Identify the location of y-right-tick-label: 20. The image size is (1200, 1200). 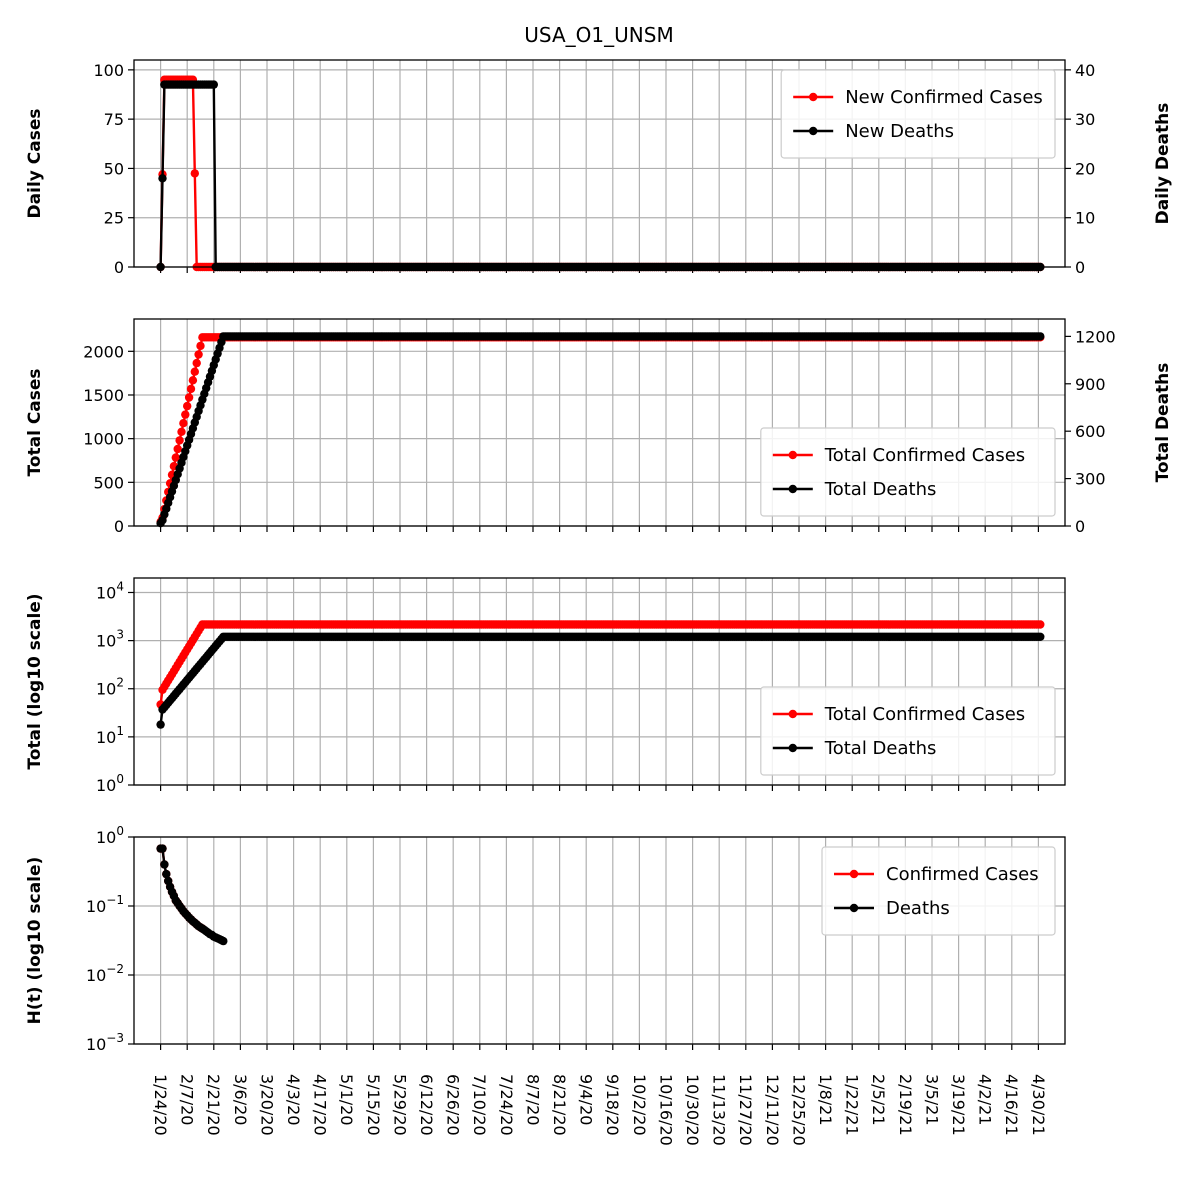
(1085, 168).